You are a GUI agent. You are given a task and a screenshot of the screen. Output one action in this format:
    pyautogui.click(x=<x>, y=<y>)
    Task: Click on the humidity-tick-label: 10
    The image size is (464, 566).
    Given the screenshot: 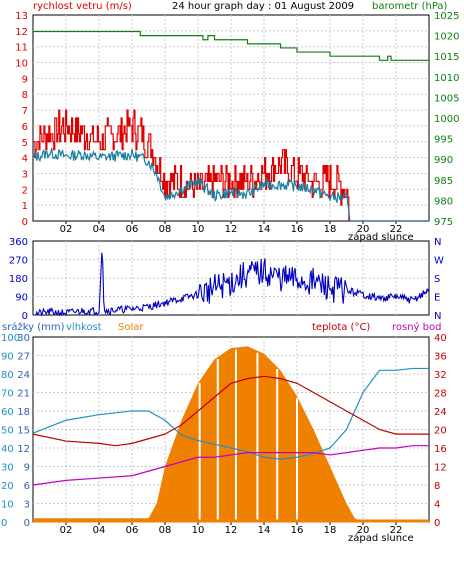 What is the action you would take?
    pyautogui.click(x=7, y=505)
    